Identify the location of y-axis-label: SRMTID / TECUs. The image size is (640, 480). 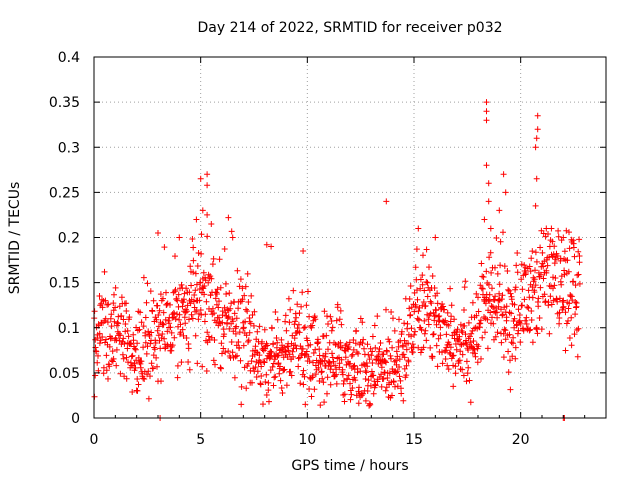
(15, 238).